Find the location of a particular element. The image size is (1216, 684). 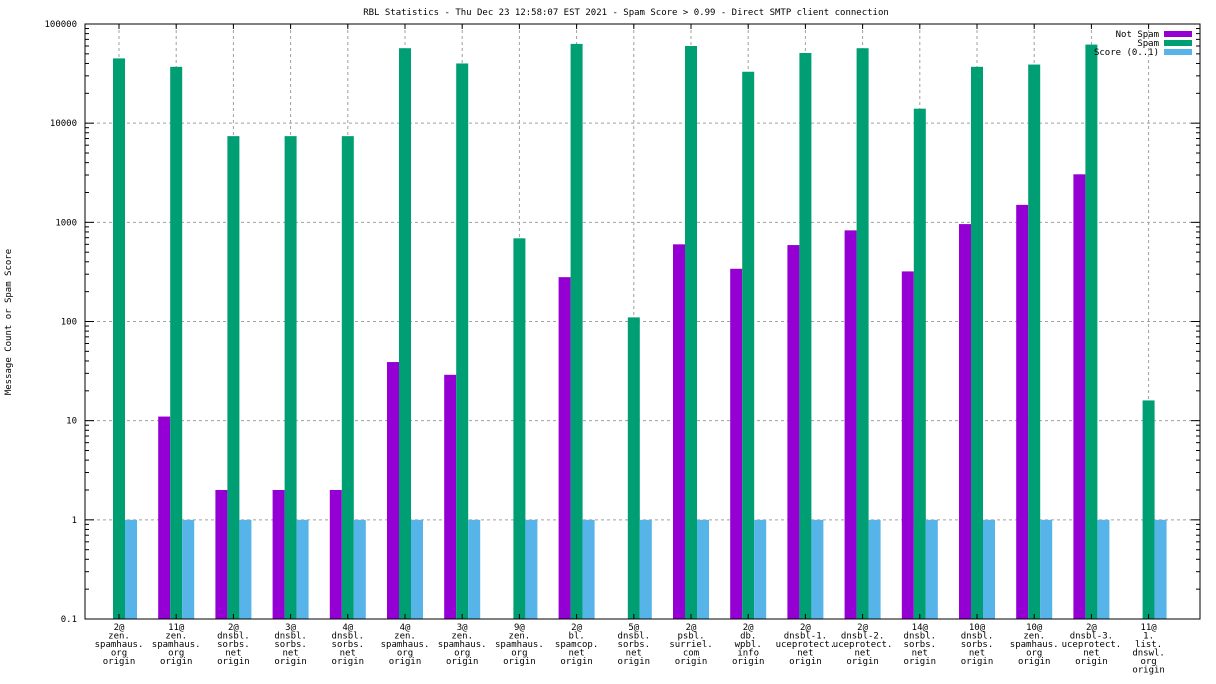

y-tick-label: 1 is located at coordinates (74, 521).